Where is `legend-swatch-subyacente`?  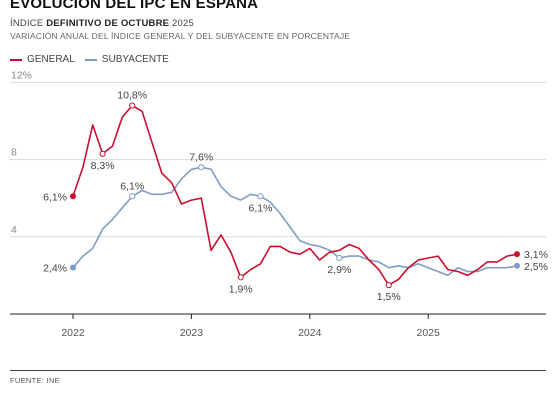
legend-swatch-subyacente is located at coordinates (90, 59).